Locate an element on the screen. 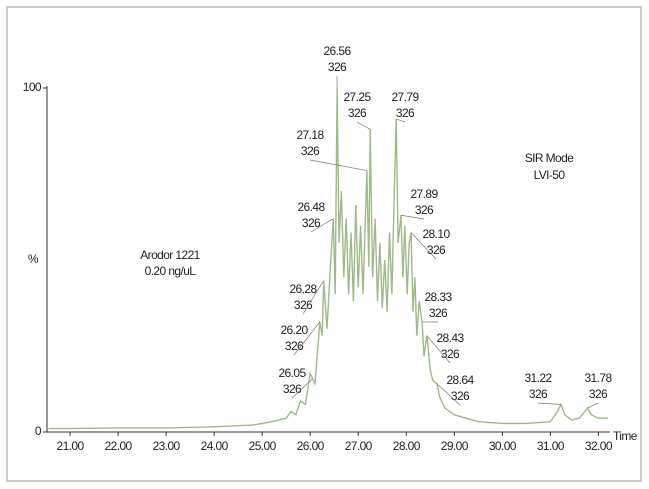 The width and height of the screenshot is (649, 489). x-tick-label: 31.00 is located at coordinates (551, 446).